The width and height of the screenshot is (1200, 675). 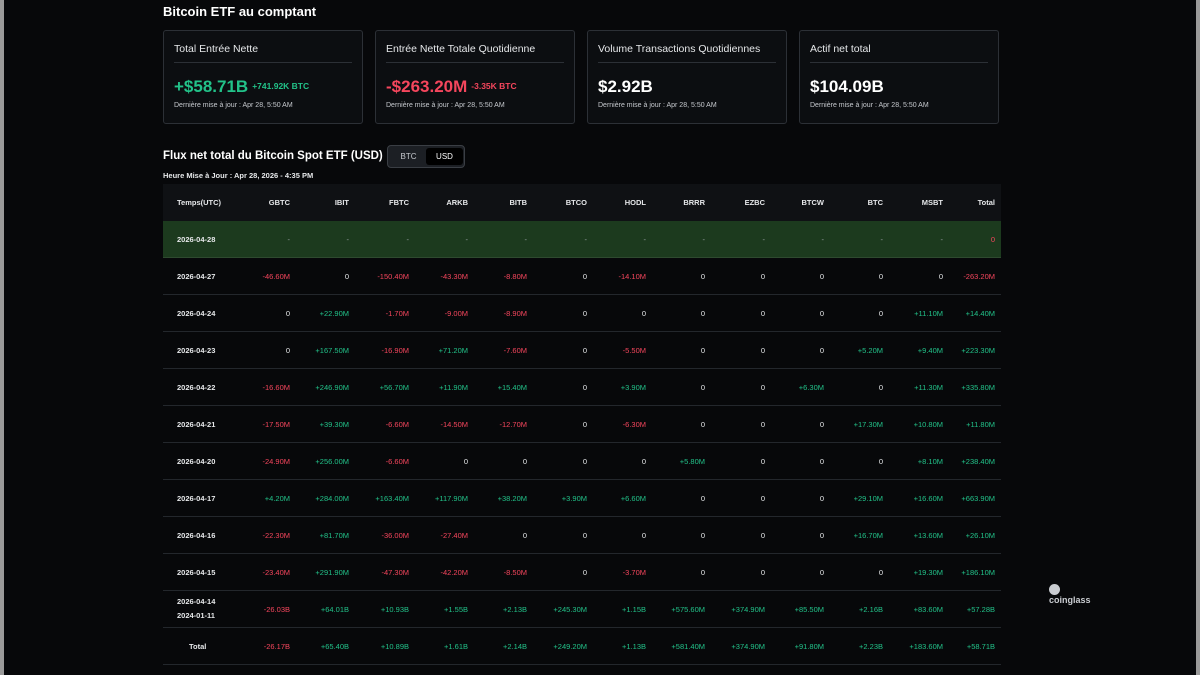 I want to click on section-title: Bitcoin ETF au comptant, so click(x=240, y=11).